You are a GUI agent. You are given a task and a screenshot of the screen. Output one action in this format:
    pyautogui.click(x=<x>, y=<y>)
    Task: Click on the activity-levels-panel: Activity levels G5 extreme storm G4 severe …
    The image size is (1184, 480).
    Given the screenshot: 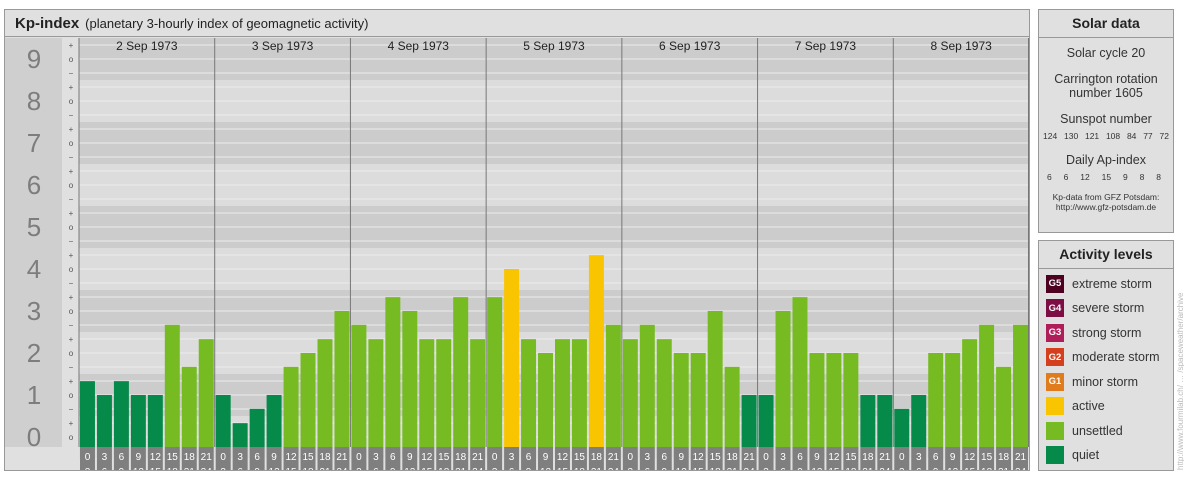 What is the action you would take?
    pyautogui.click(x=1106, y=355)
    